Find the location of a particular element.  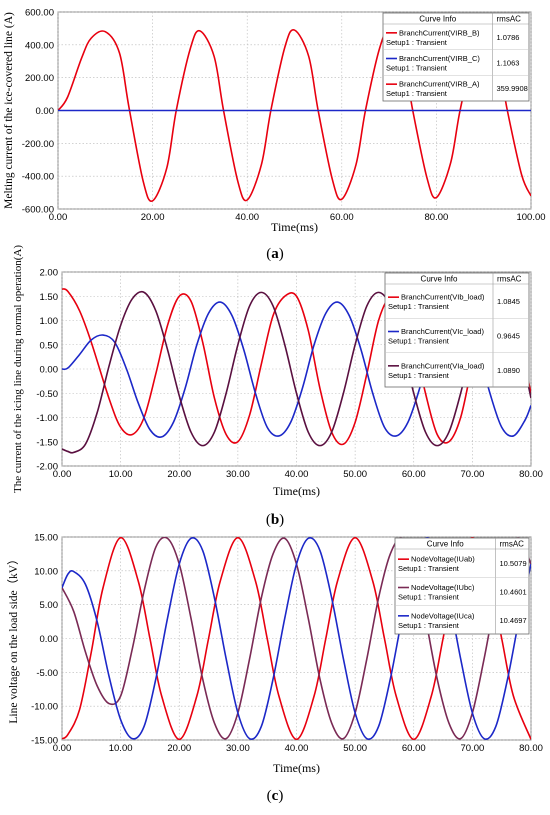

legend-entry-name: BranchCurrent(VIRB_A) is located at coordinates (439, 84).